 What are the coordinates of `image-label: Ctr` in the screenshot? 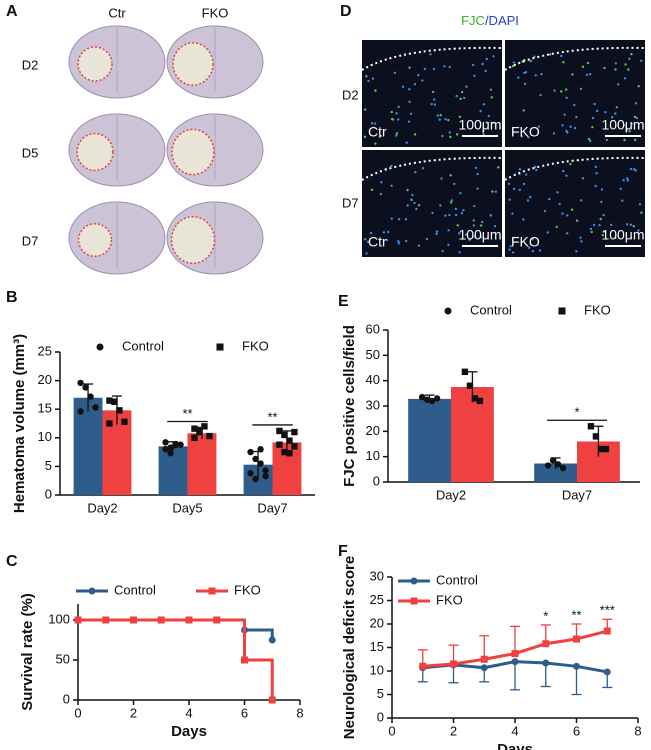 It's located at (377, 132).